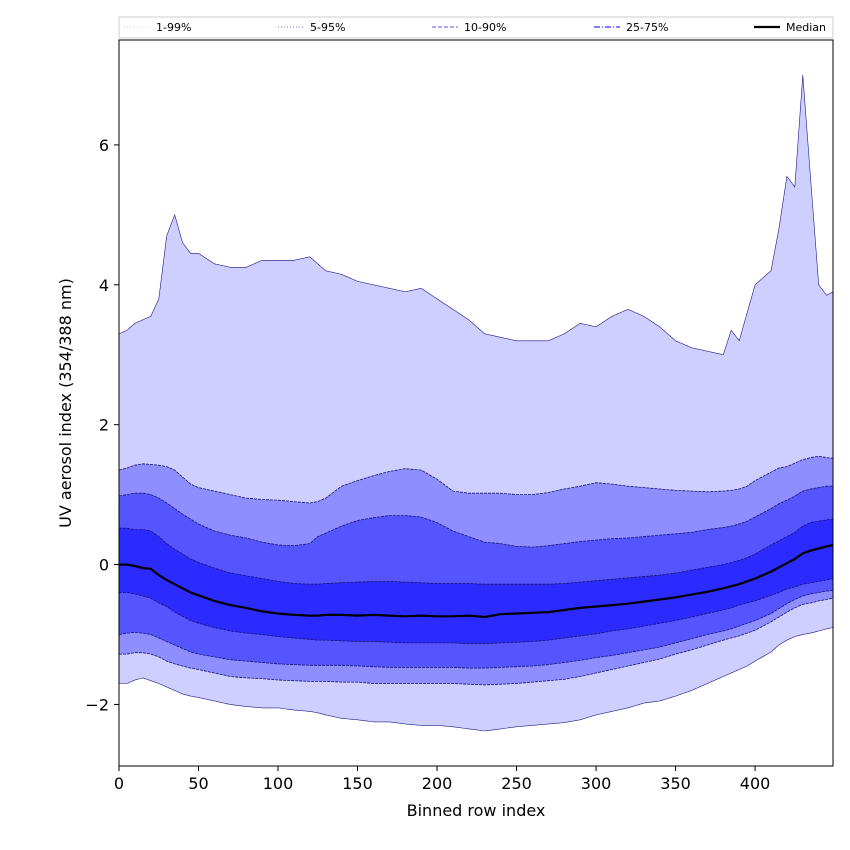 The height and width of the screenshot is (850, 850). What do you see at coordinates (104, 285) in the screenshot?
I see `y-tick-label: 4` at bounding box center [104, 285].